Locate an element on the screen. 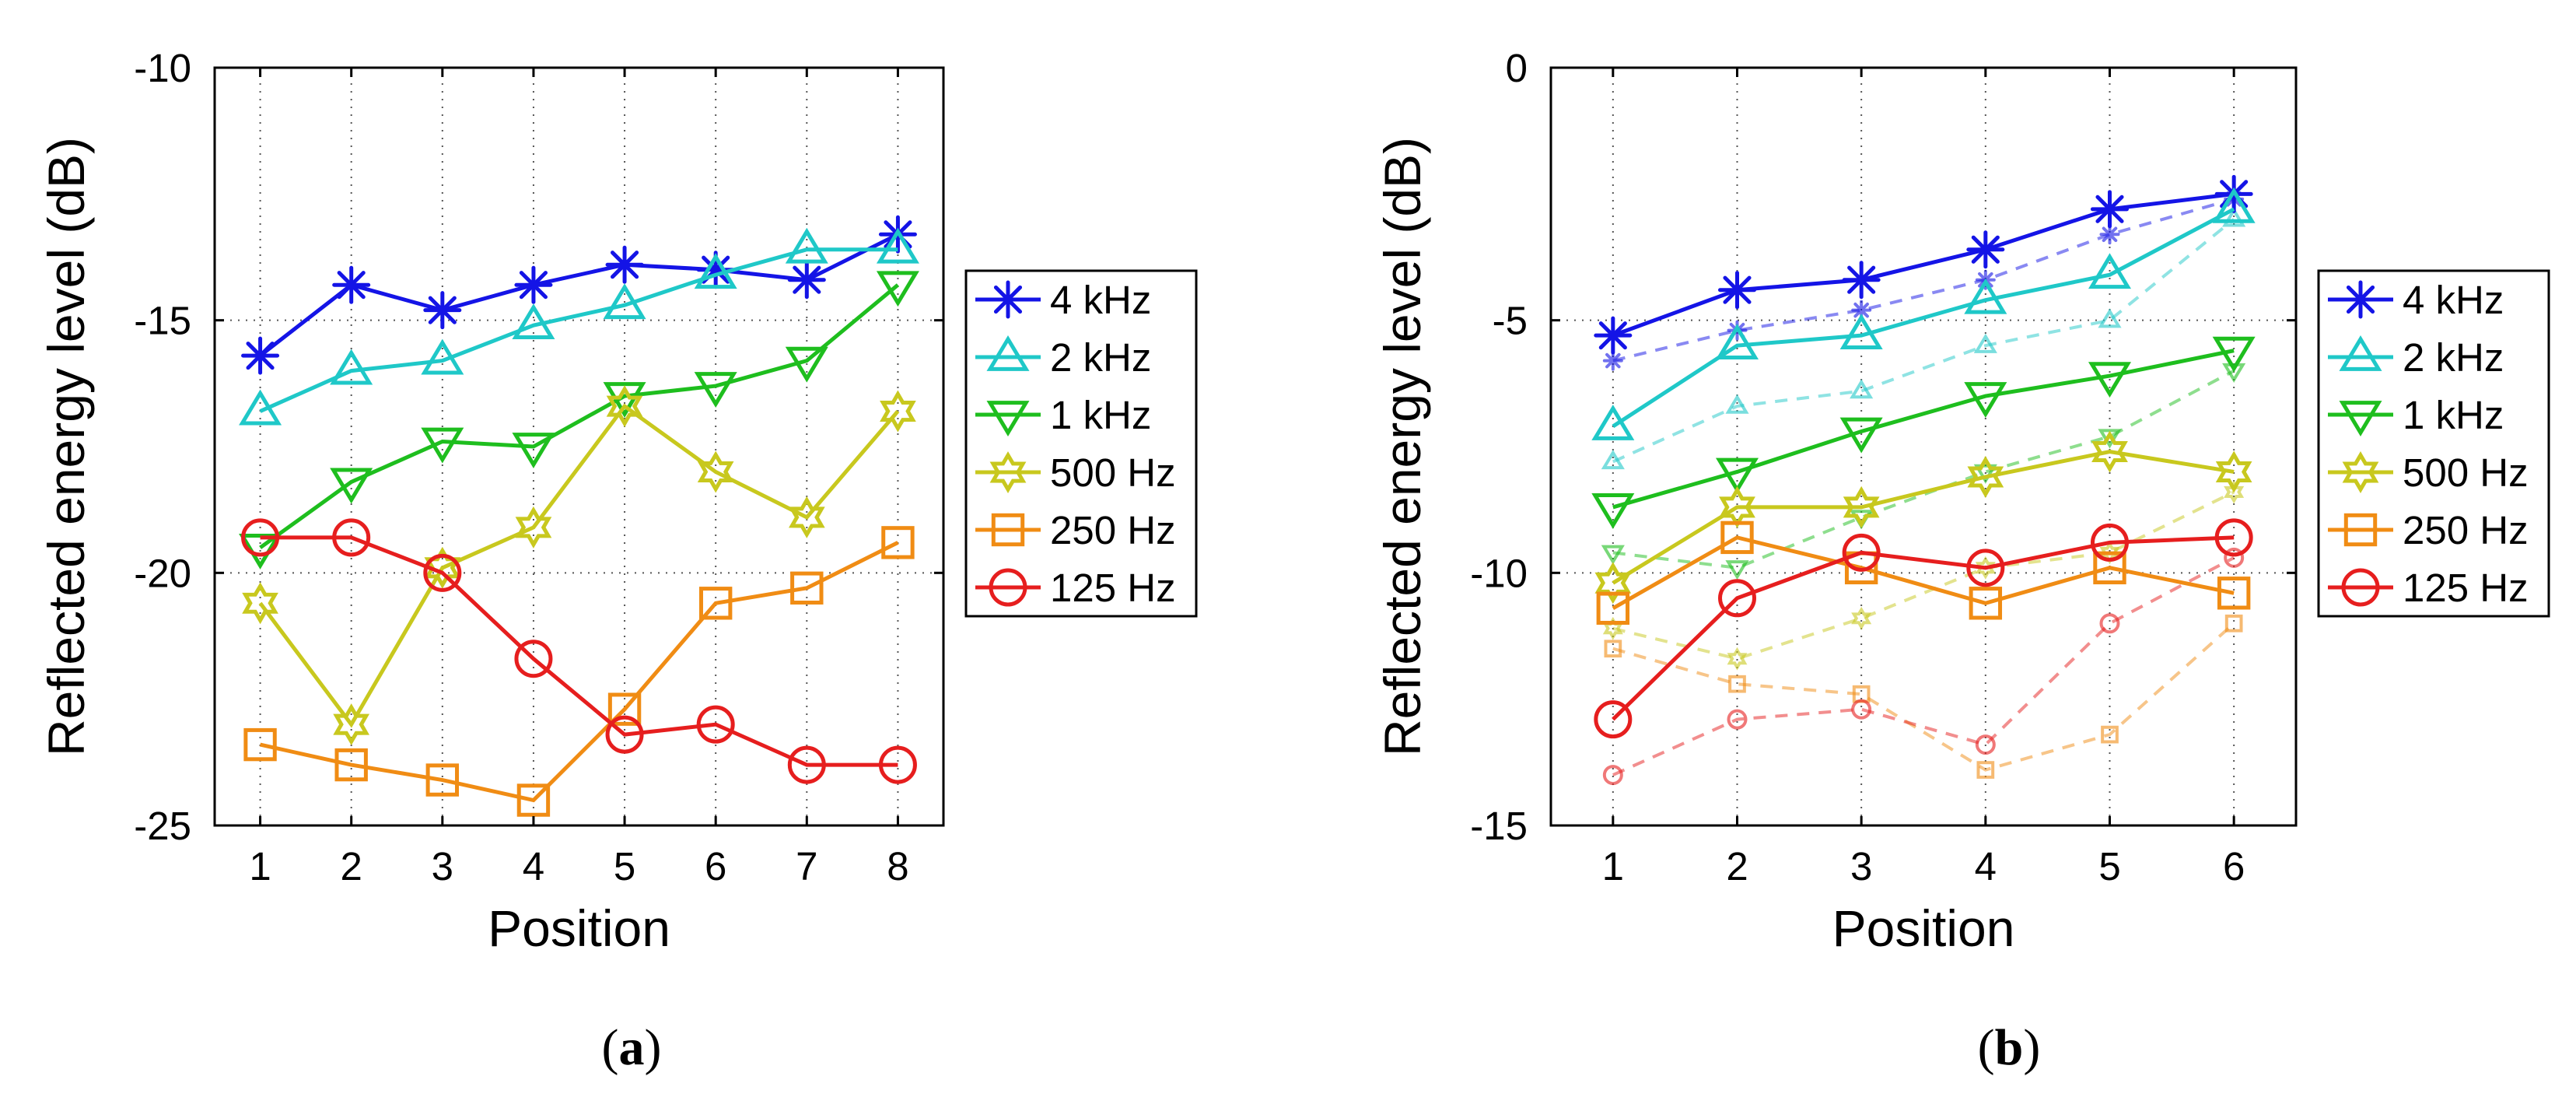 This screenshot has height=1097, width=2576. legend-label: 4 kHz is located at coordinates (1101, 300).